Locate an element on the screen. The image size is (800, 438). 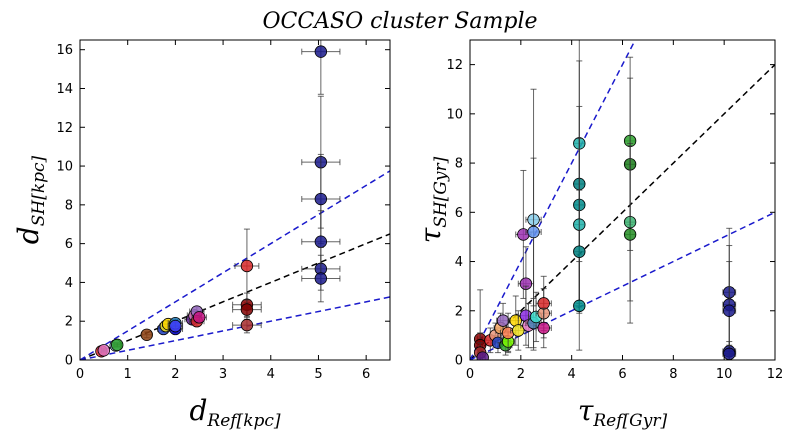
y-tick-label: 14 is located at coordinates (64, 89).